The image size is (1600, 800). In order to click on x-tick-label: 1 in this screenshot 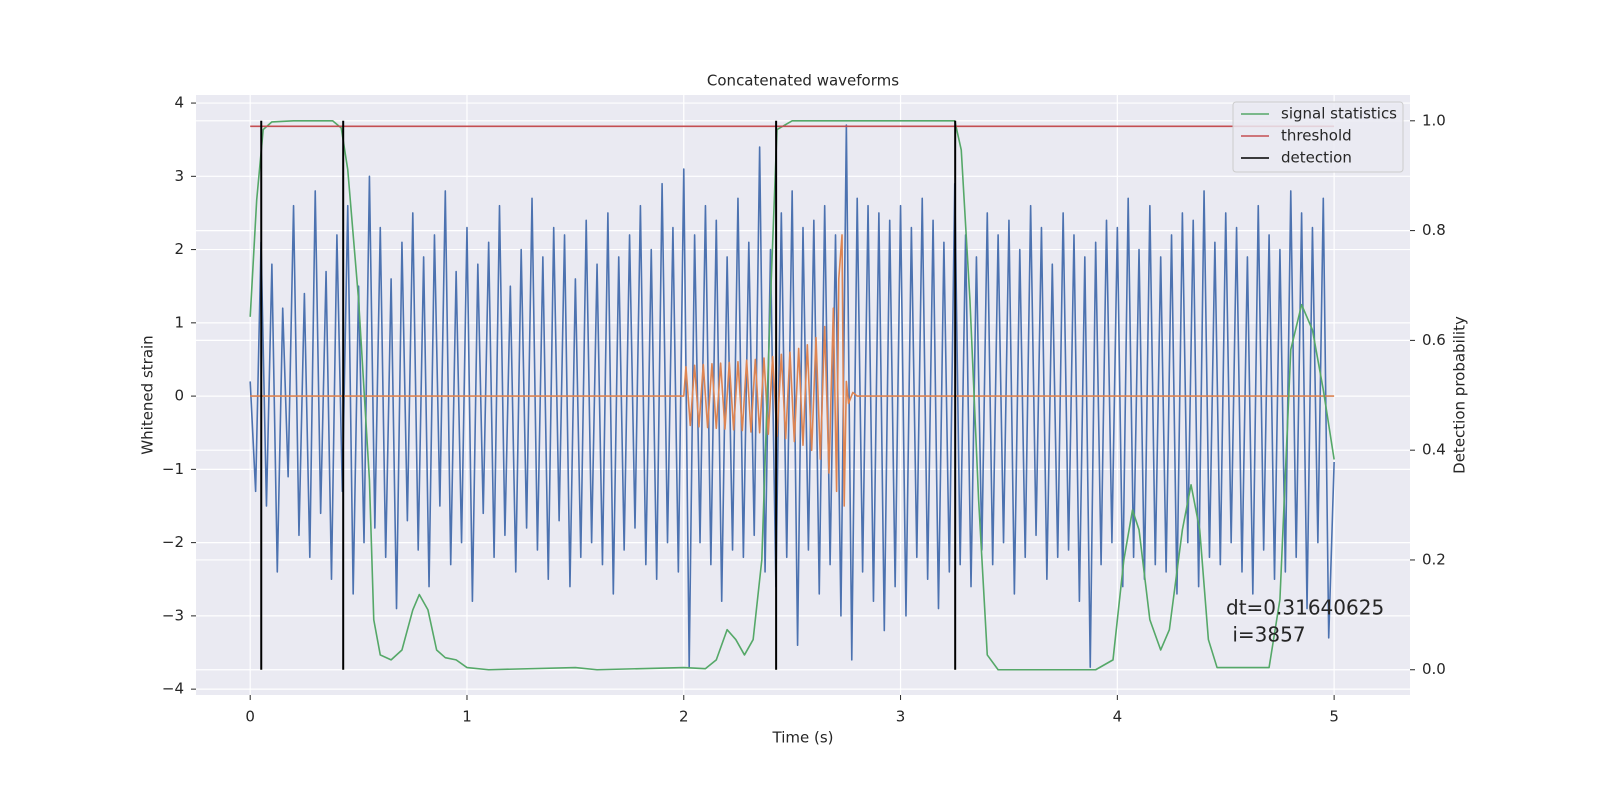, I will do `click(467, 717)`.